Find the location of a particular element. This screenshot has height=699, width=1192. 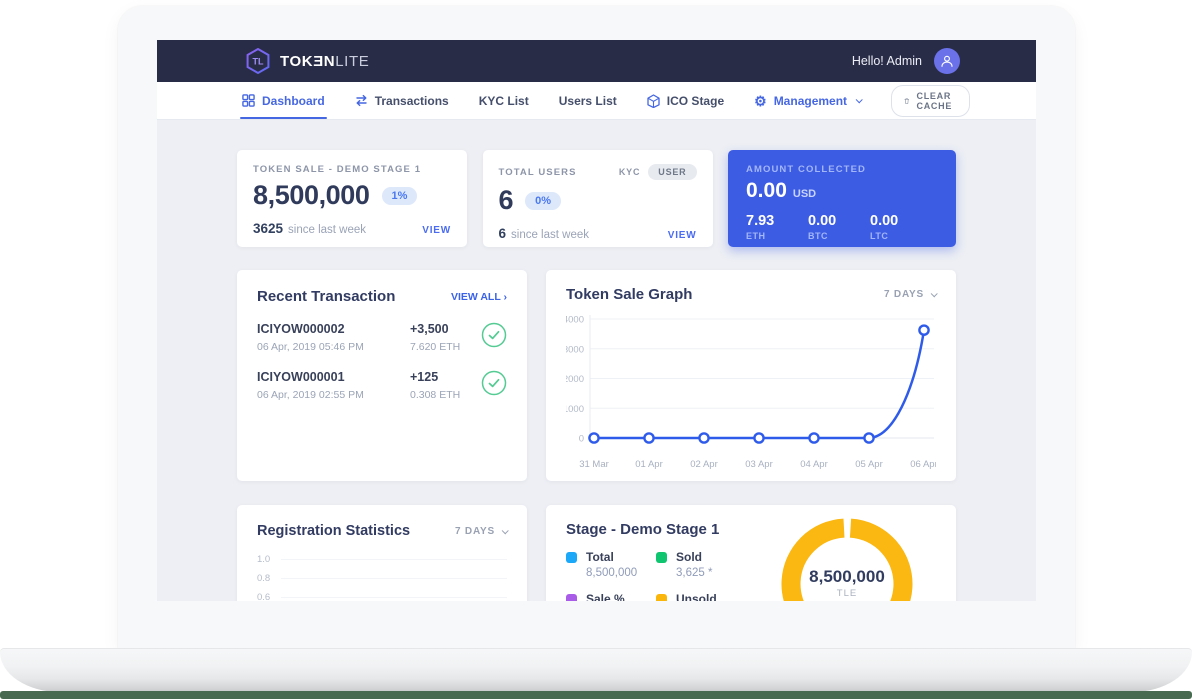

amount-eth: 7.93 ETH is located at coordinates (760, 227).